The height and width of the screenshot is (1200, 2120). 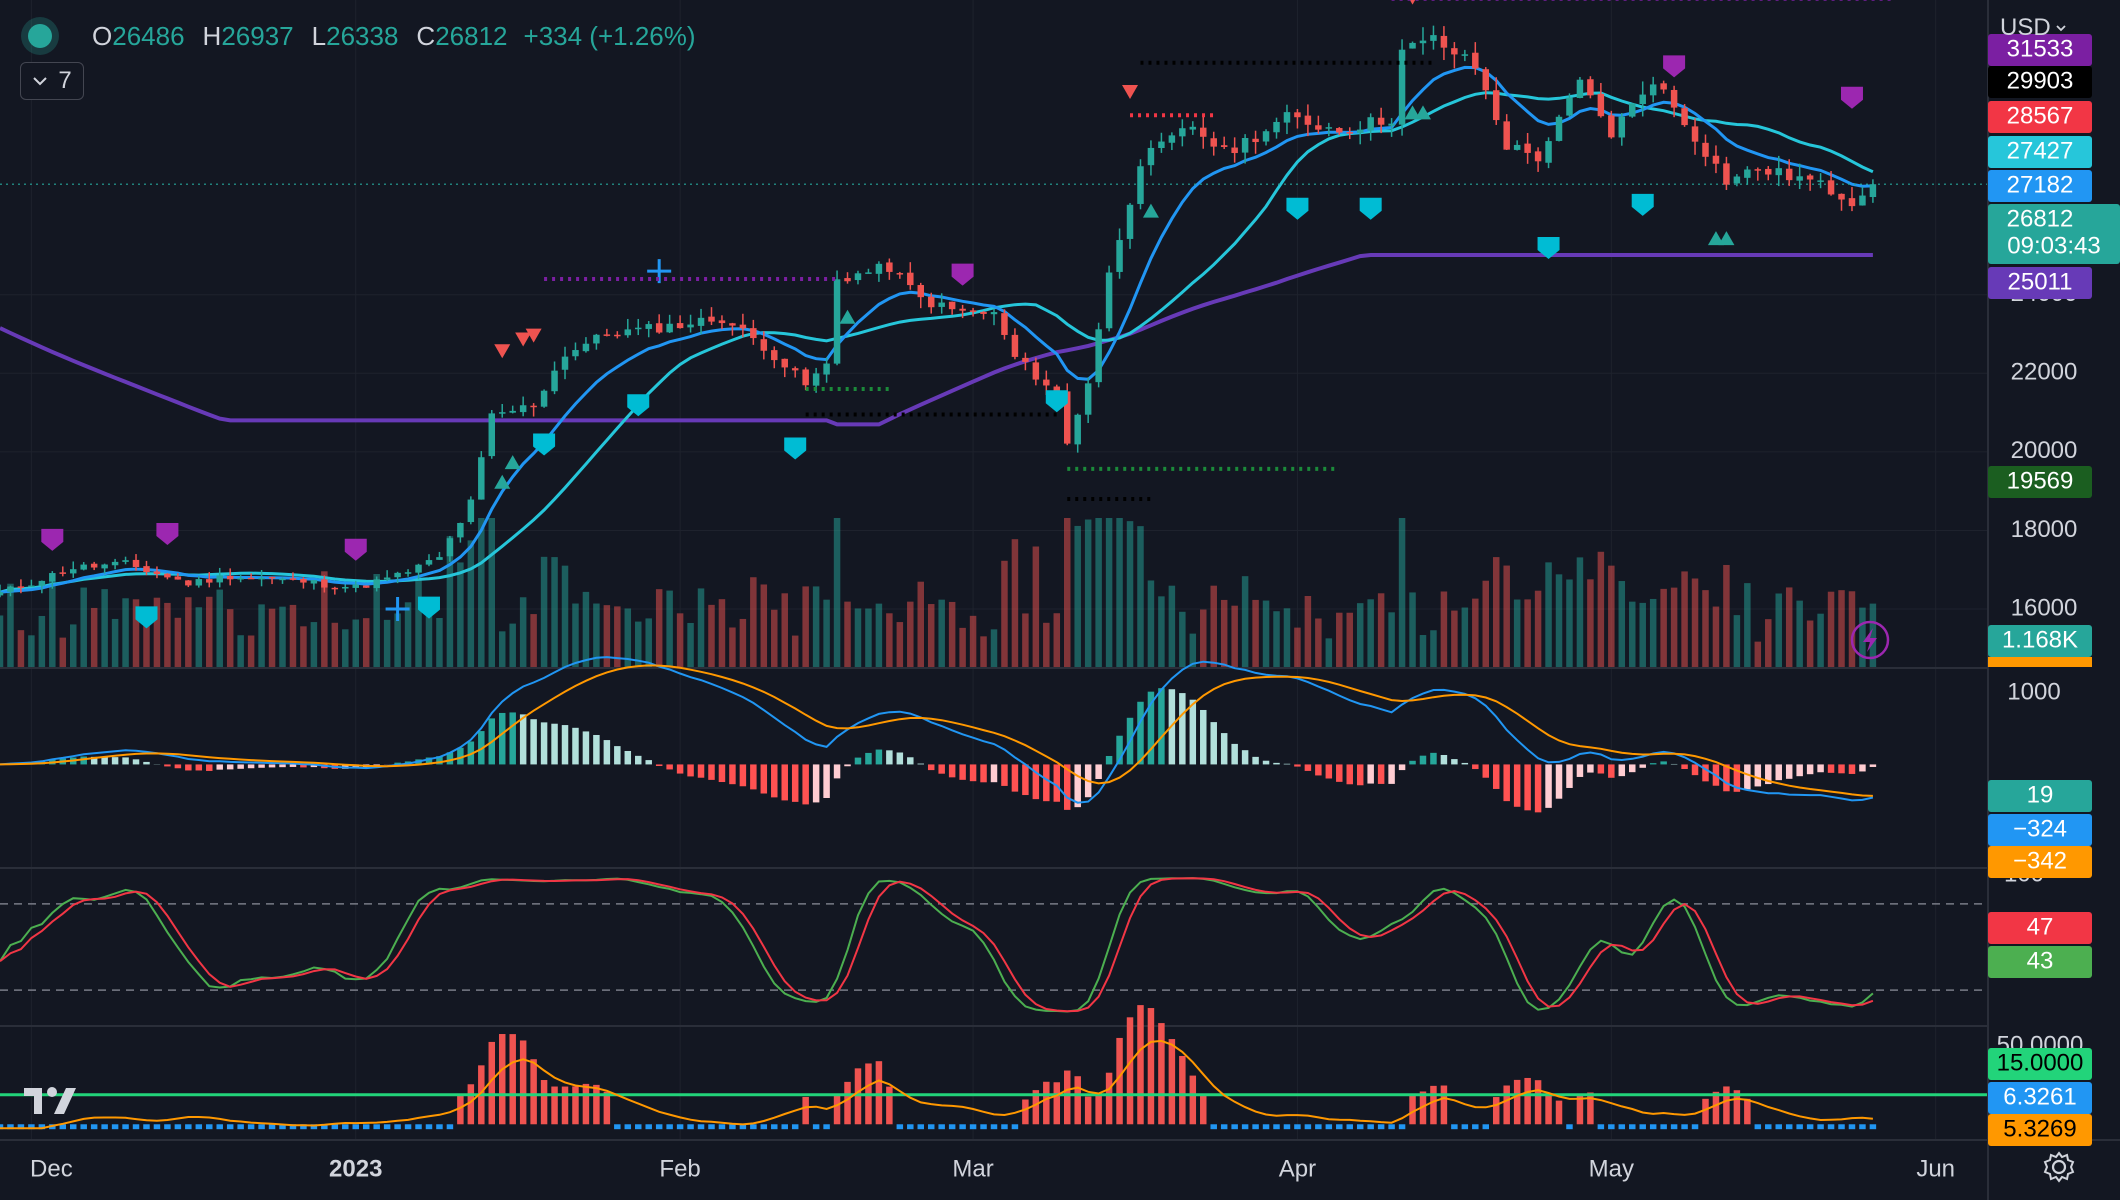 I want to click on market-status-icon, so click(x=40, y=36).